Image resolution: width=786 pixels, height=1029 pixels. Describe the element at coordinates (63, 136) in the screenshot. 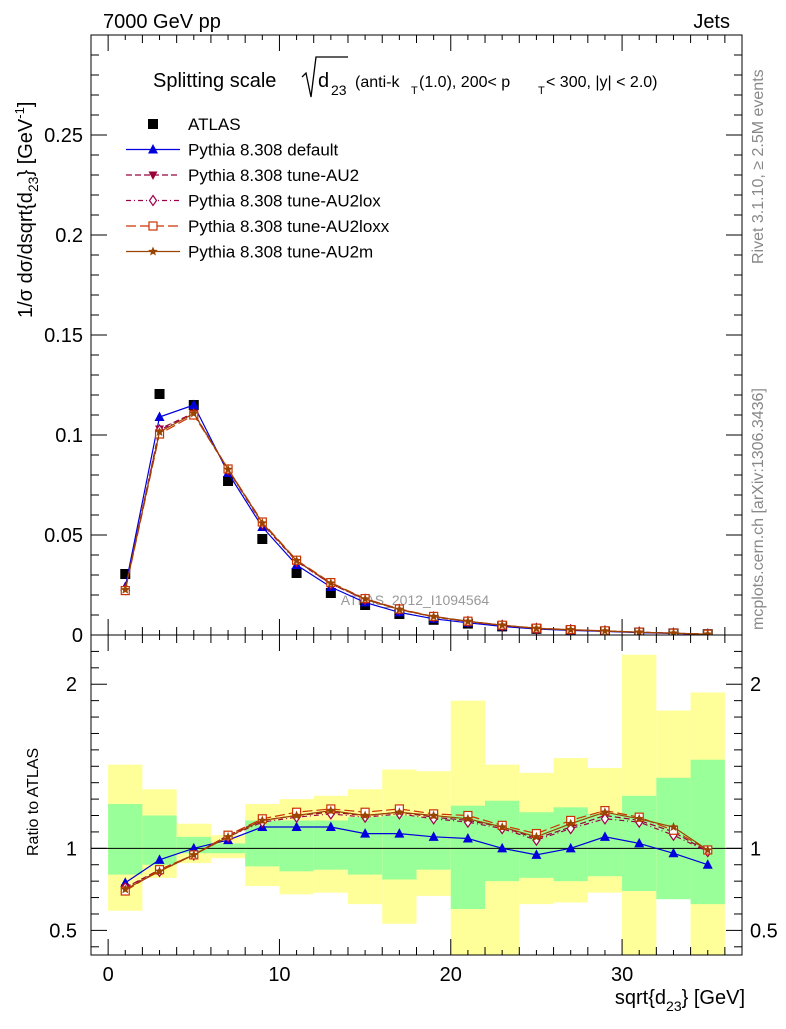

I see `y-tick-label: 0.25` at that location.